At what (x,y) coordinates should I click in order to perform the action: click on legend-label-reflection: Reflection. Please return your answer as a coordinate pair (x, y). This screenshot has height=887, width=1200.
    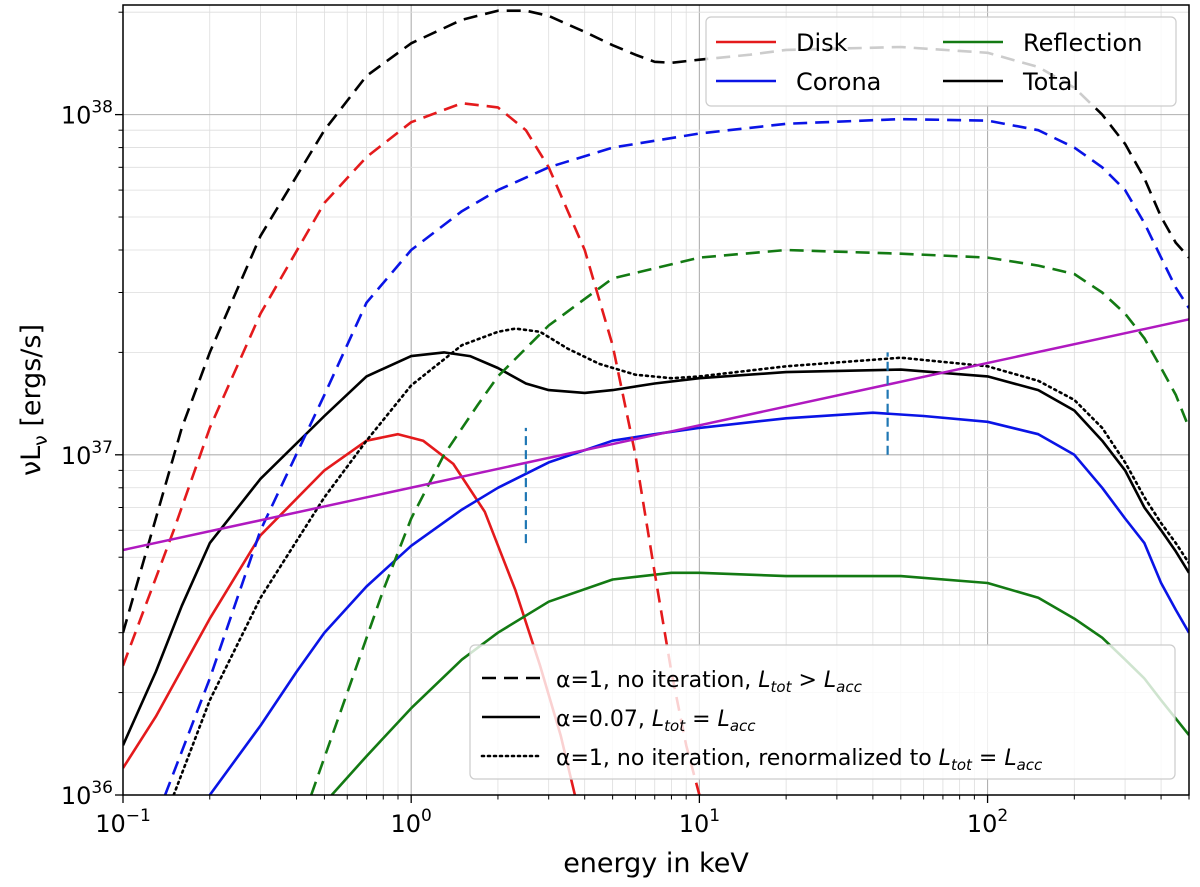
    Looking at the image, I should click on (1082, 43).